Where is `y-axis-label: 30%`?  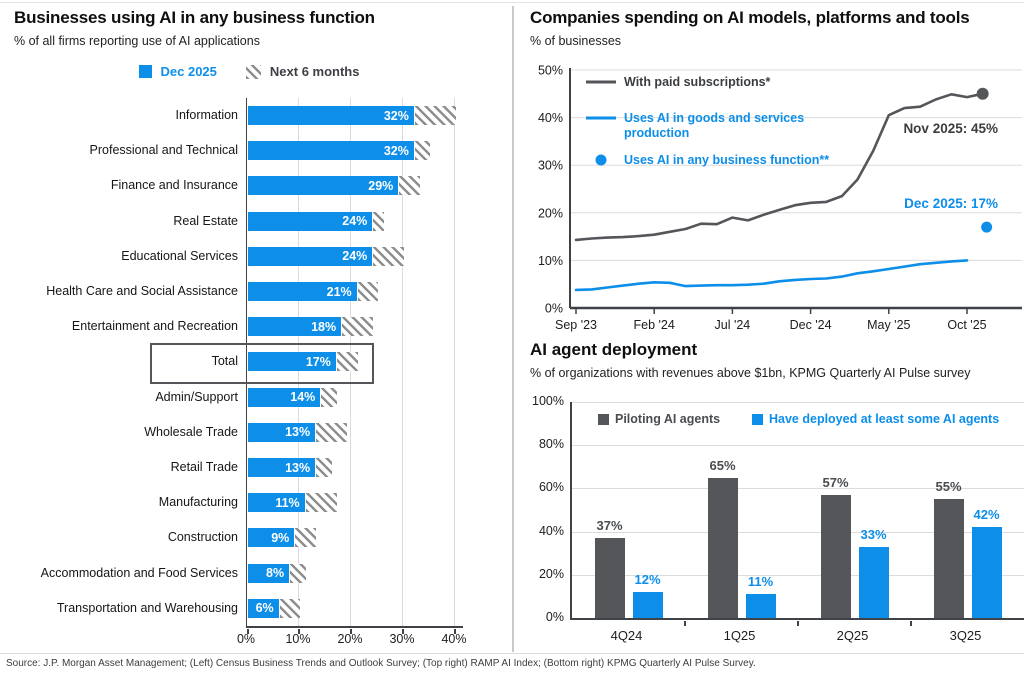
y-axis-label: 30% is located at coordinates (550, 166).